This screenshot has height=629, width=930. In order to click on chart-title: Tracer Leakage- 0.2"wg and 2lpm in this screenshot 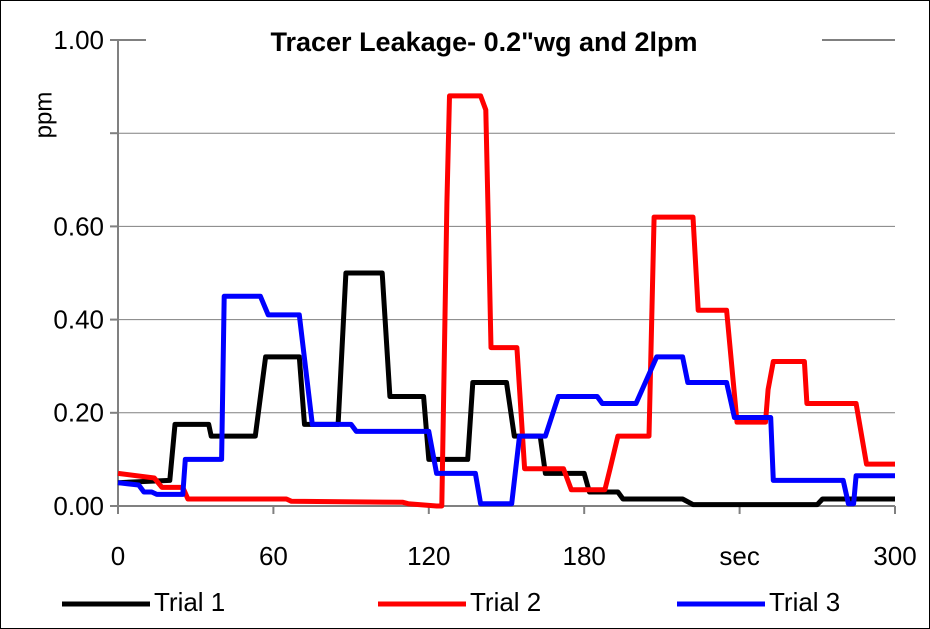, I will do `click(484, 42)`.